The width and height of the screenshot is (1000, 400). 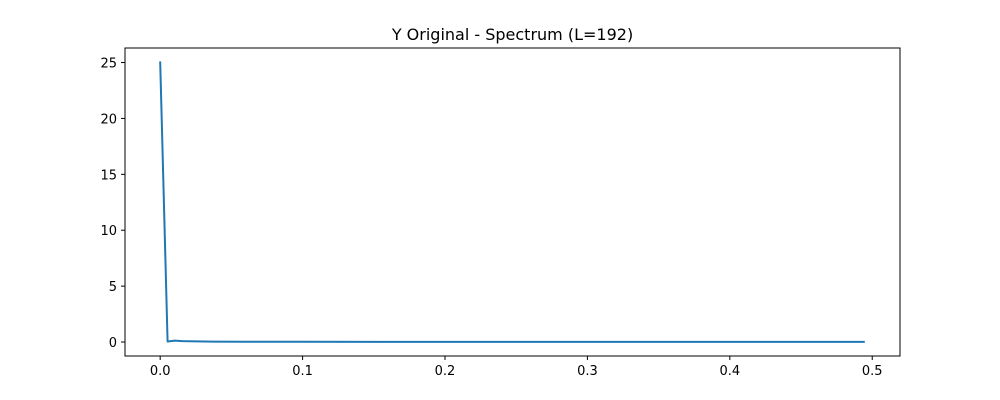 I want to click on x-tick-label: 0.1, so click(x=302, y=371).